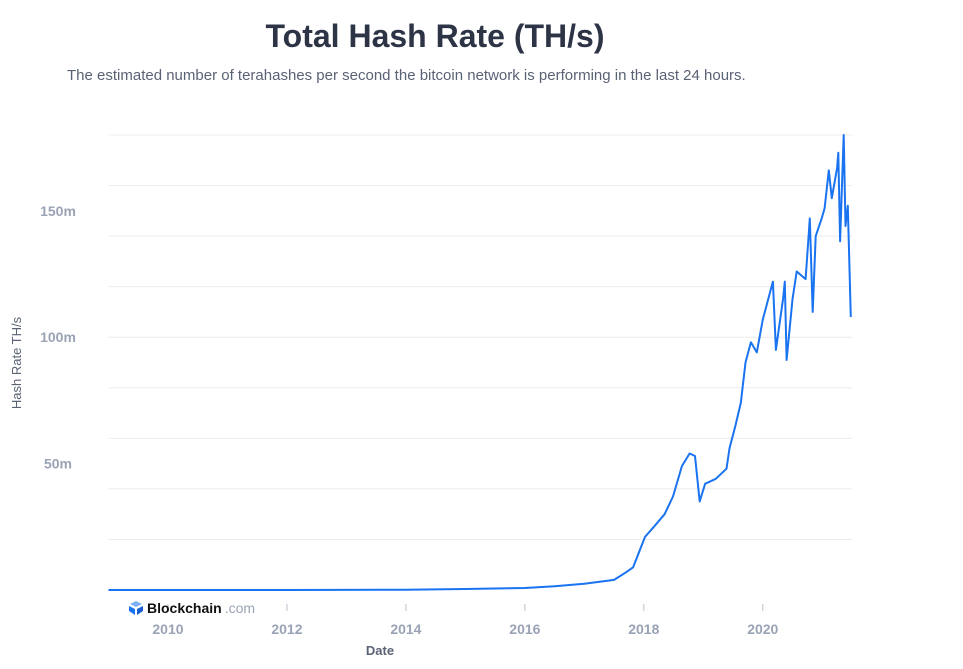 The height and width of the screenshot is (669, 963). I want to click on x-tick-label: 2016, so click(524, 629).